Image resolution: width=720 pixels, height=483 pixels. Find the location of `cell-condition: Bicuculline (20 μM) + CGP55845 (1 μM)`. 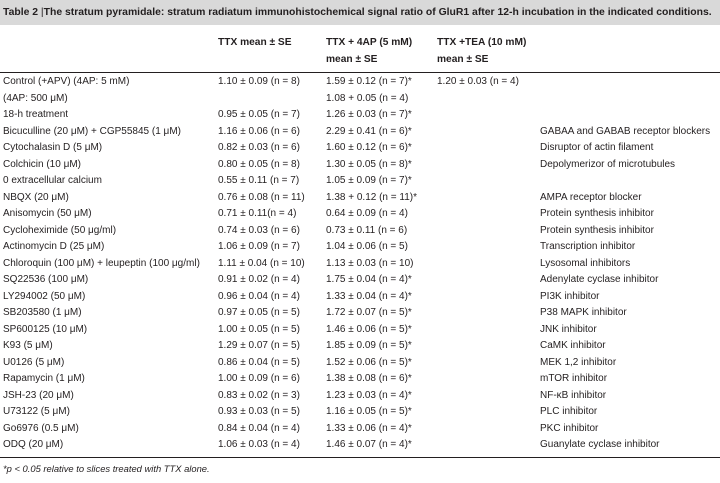

cell-condition: Bicuculline (20 μM) + CGP55845 (1 μM) is located at coordinates (92, 131).